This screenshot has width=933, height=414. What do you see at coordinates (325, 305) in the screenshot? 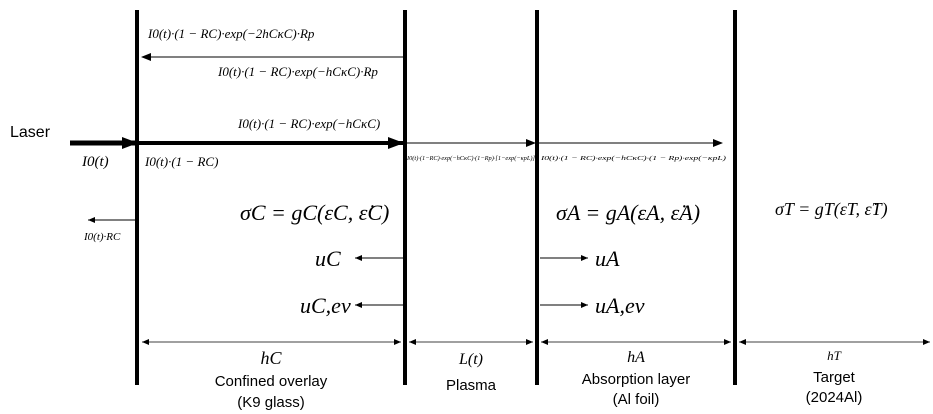
I see `velocity-label: uC,ev` at bounding box center [325, 305].